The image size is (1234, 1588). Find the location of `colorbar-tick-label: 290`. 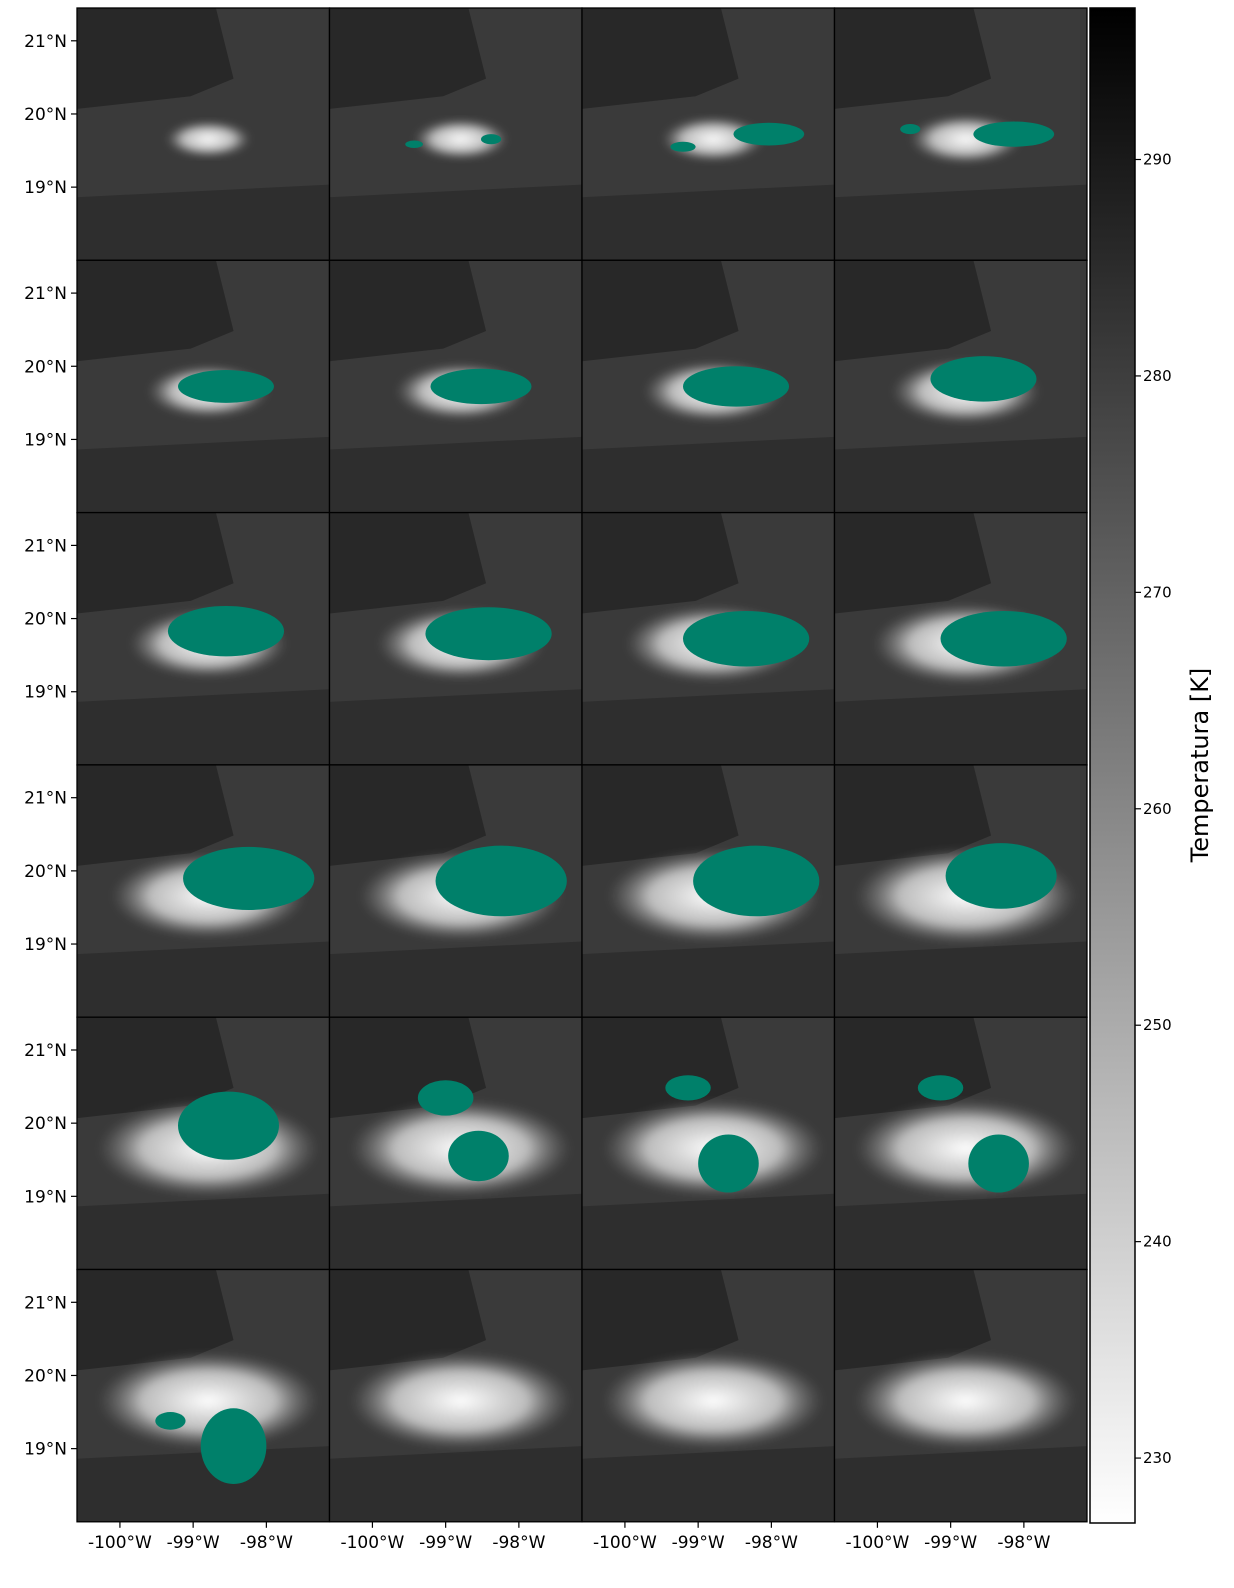

colorbar-tick-label: 290 is located at coordinates (1157, 160).